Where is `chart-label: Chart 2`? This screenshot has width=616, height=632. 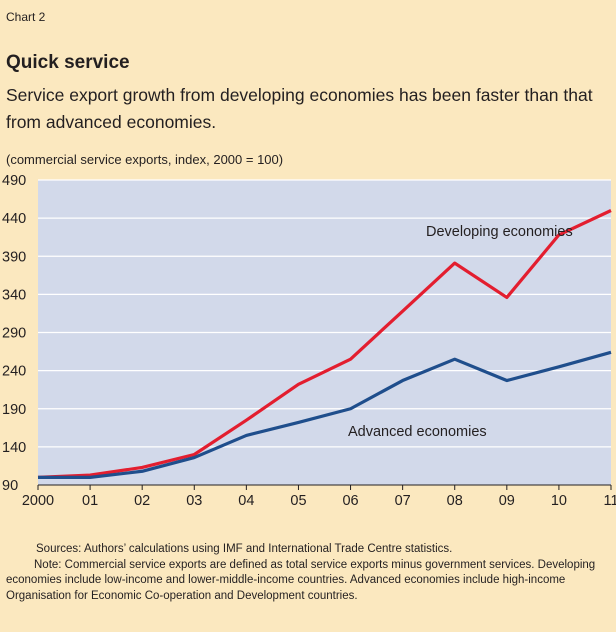
chart-label: Chart 2 is located at coordinates (26, 17).